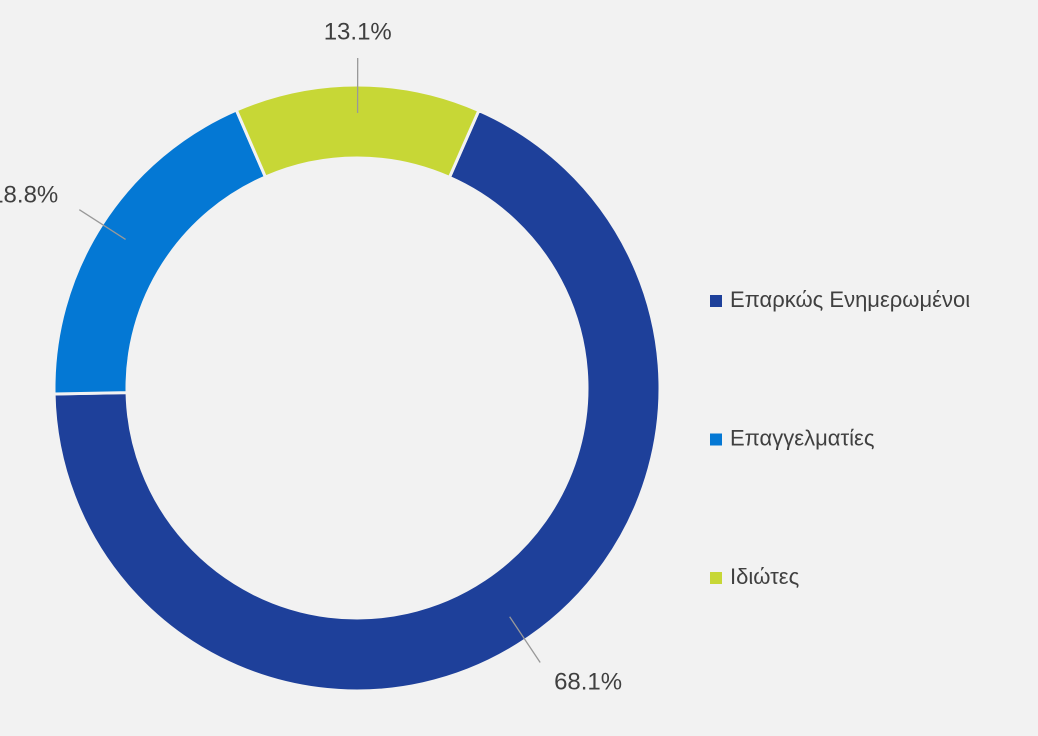  Describe the element at coordinates (357, 131) in the screenshot. I see `donut-segment` at that location.